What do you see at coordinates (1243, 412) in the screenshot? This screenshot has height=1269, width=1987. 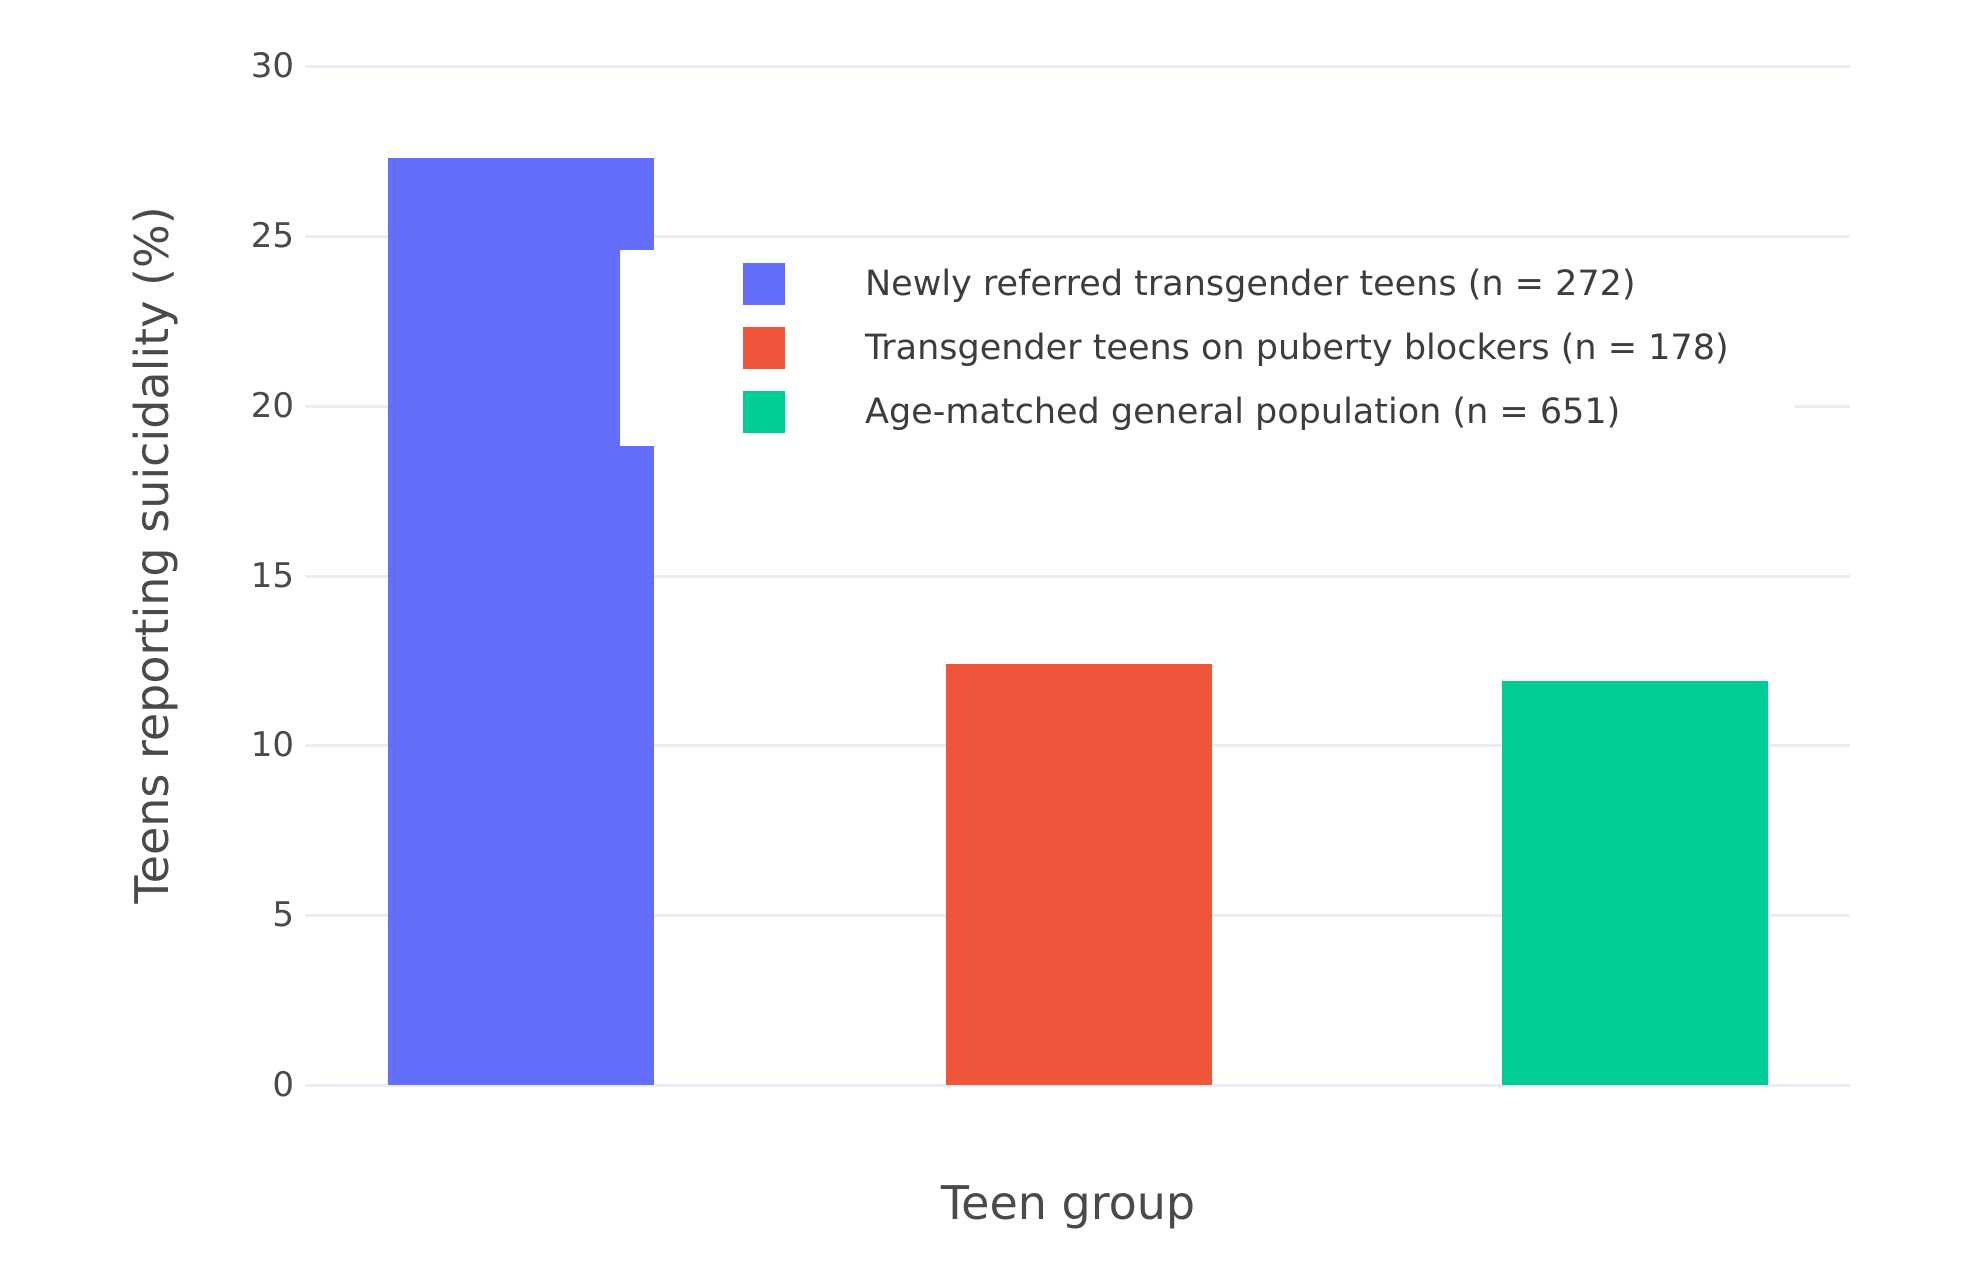 I see `legend-label: Age-matched general population (n = 651)` at bounding box center [1243, 412].